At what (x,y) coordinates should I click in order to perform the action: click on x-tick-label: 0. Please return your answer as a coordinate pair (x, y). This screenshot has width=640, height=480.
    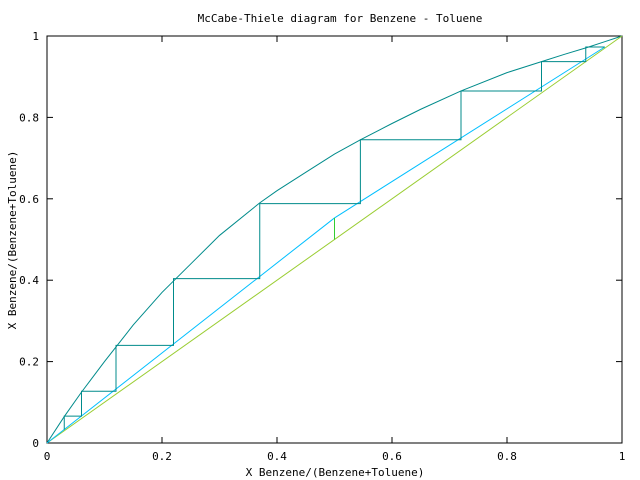
    Looking at the image, I should click on (47, 456).